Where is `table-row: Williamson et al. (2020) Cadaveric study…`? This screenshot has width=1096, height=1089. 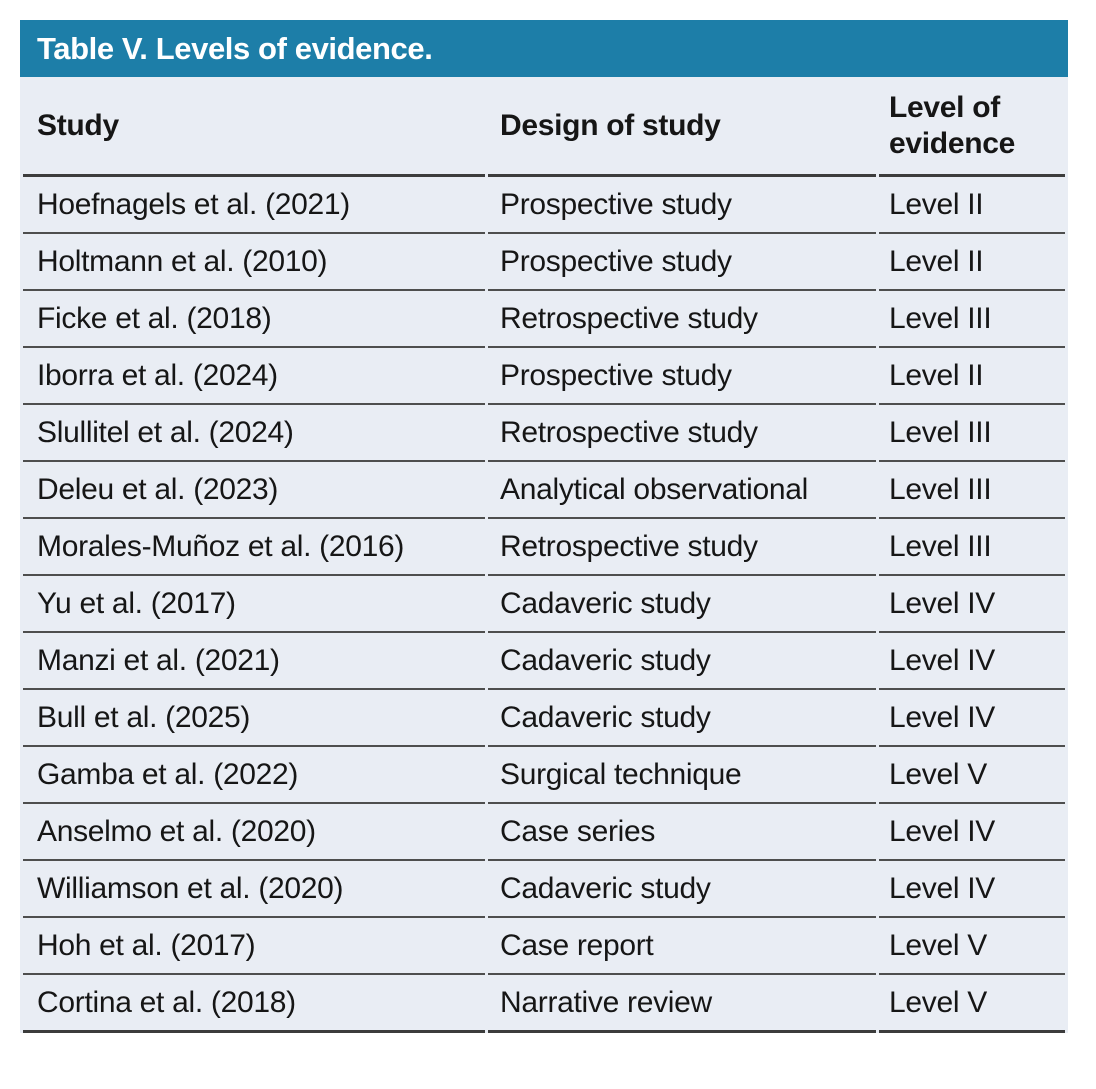 table-row: Williamson et al. (2020) Cadaveric study… is located at coordinates (544, 889).